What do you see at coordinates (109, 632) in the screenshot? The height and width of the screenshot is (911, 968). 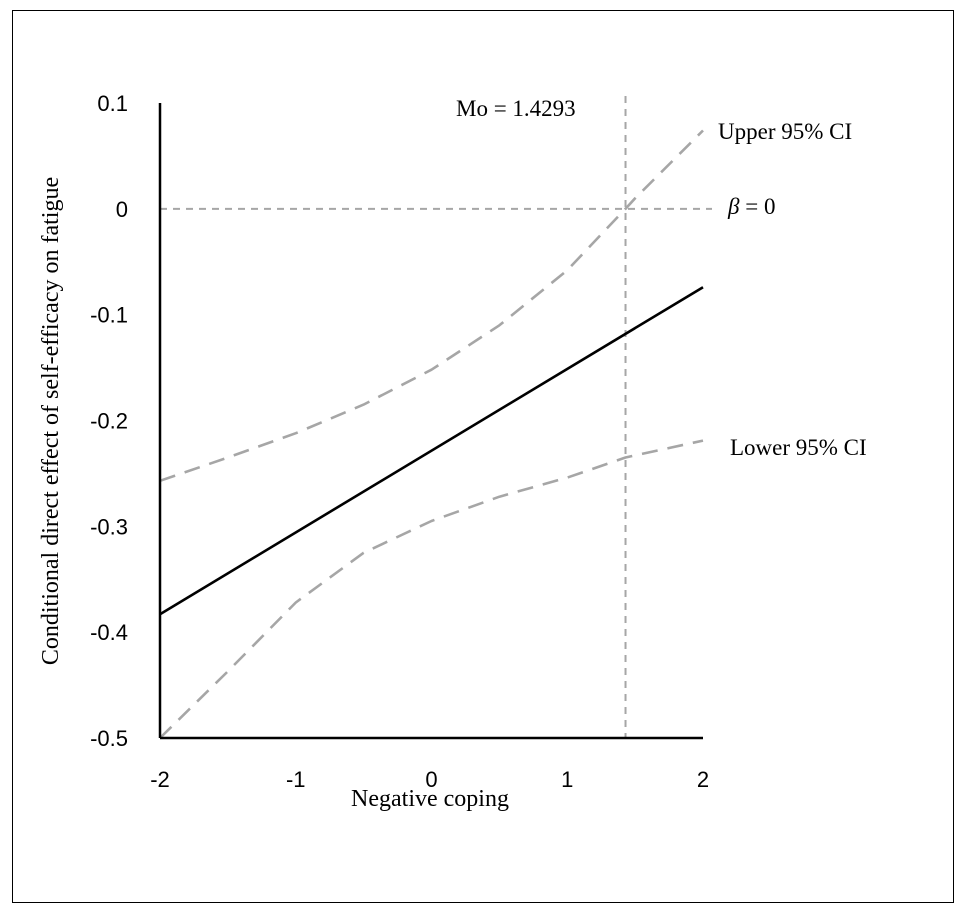 I see `y-tick-label: -0.4` at bounding box center [109, 632].